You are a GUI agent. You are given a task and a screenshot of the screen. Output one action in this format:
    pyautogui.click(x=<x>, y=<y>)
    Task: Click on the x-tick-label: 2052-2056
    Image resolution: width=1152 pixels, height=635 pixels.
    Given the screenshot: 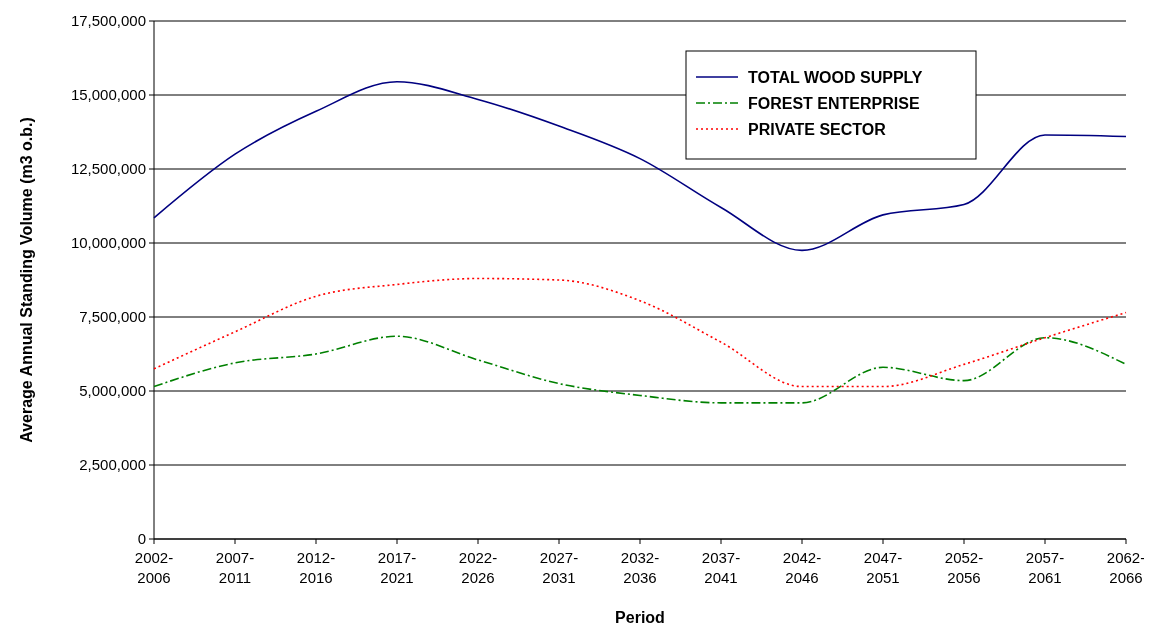 What is the action you would take?
    pyautogui.click(x=964, y=567)
    